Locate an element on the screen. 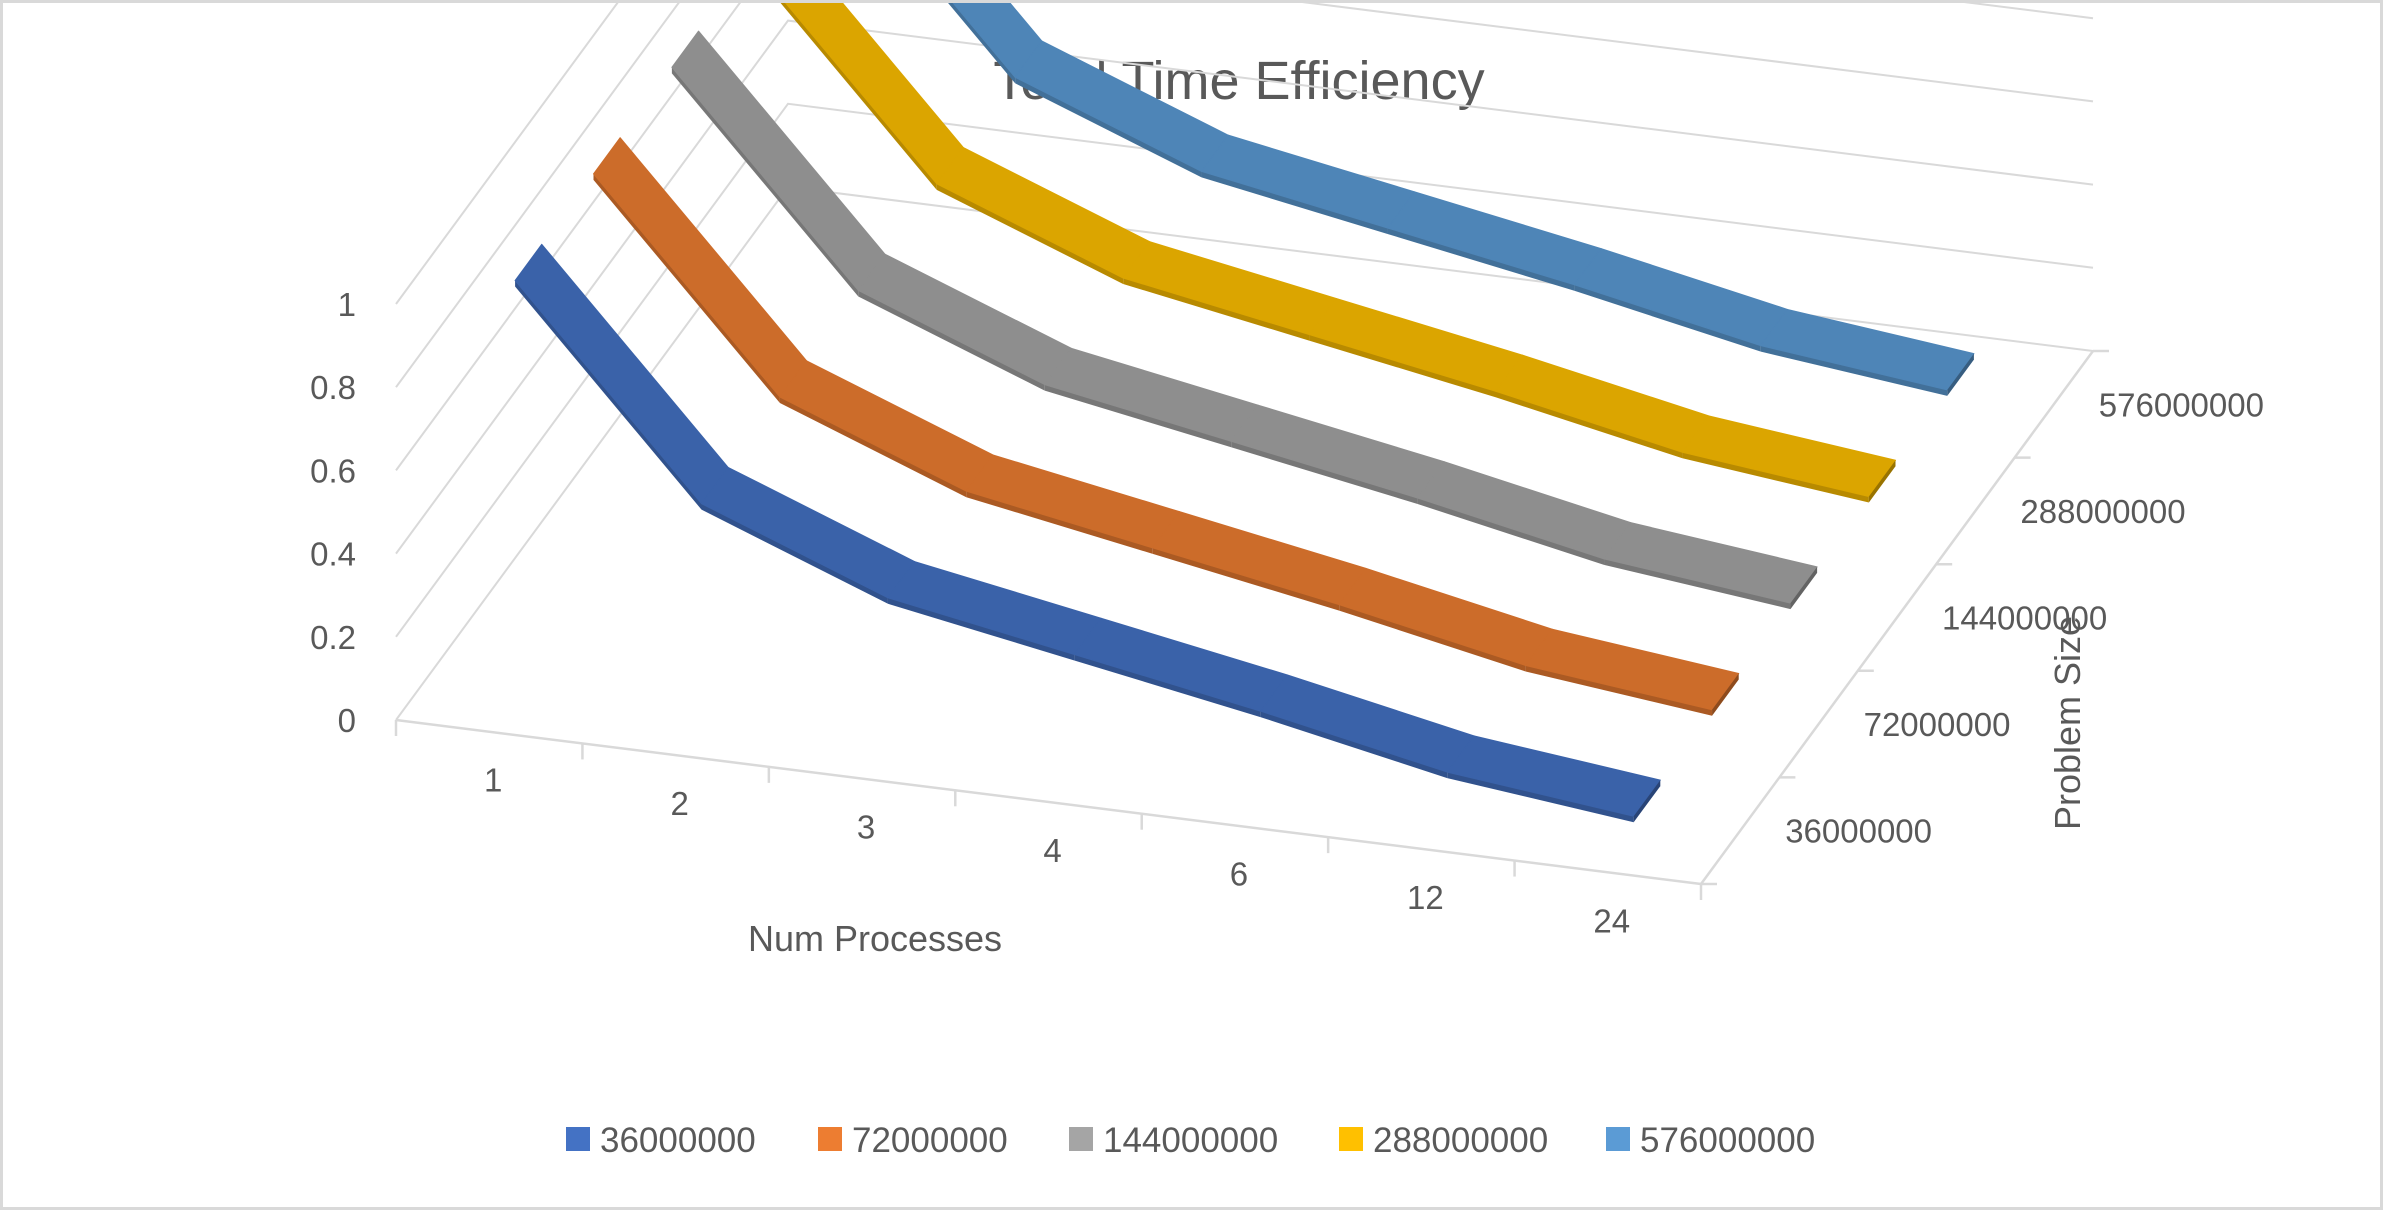  gridline is located at coordinates (507, 154).